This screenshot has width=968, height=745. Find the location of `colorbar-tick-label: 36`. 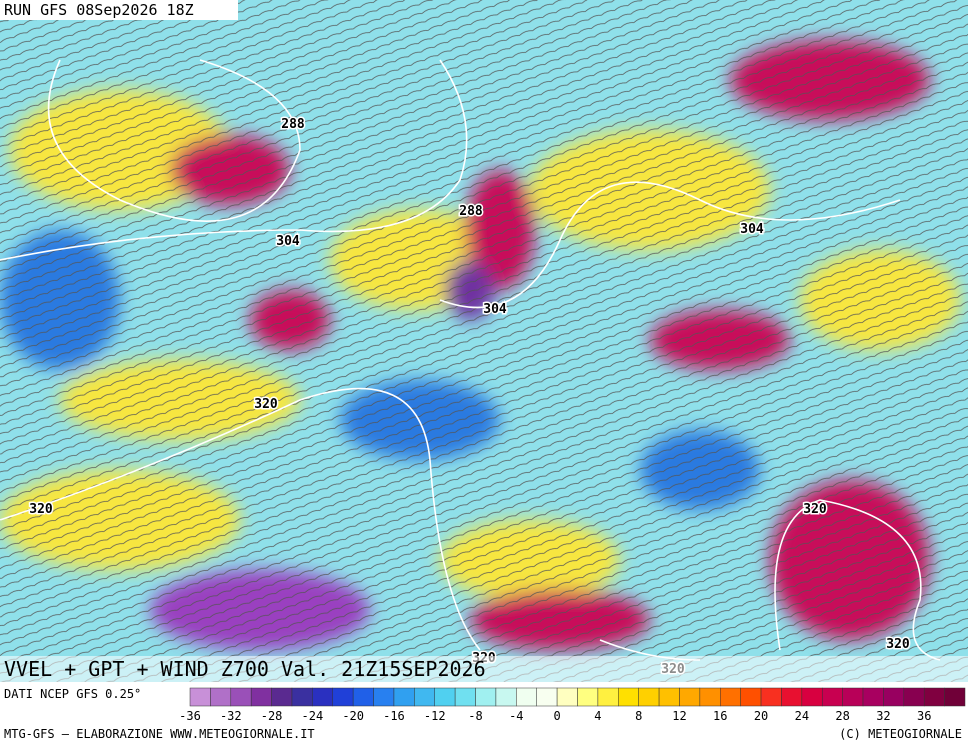

colorbar-tick-label: 36 is located at coordinates (924, 716).